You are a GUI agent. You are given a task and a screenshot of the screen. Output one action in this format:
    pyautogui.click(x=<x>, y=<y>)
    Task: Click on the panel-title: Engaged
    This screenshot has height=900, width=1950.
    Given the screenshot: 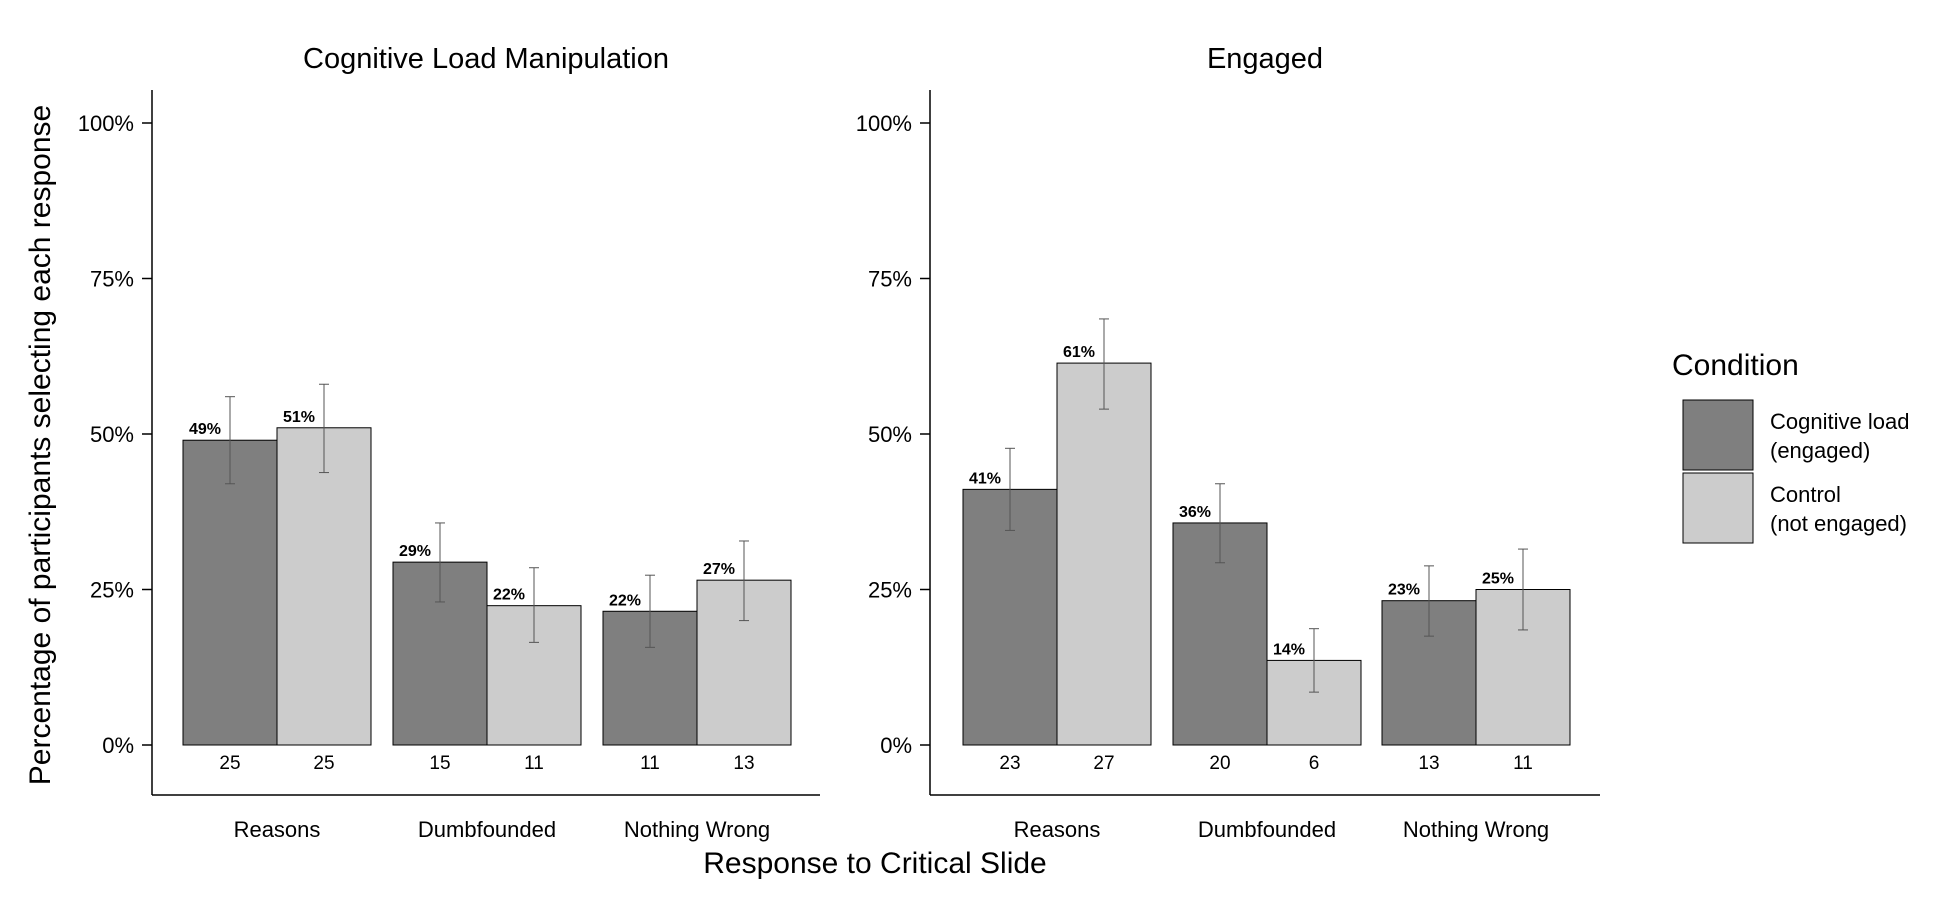 What is the action you would take?
    pyautogui.click(x=1265, y=59)
    